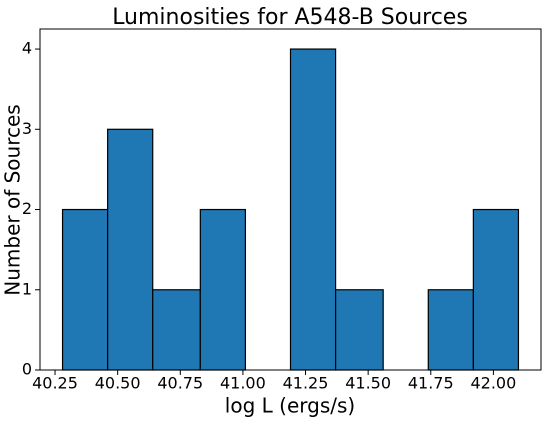  What do you see at coordinates (27, 208) in the screenshot?
I see `y-tick-label: 2` at bounding box center [27, 208].